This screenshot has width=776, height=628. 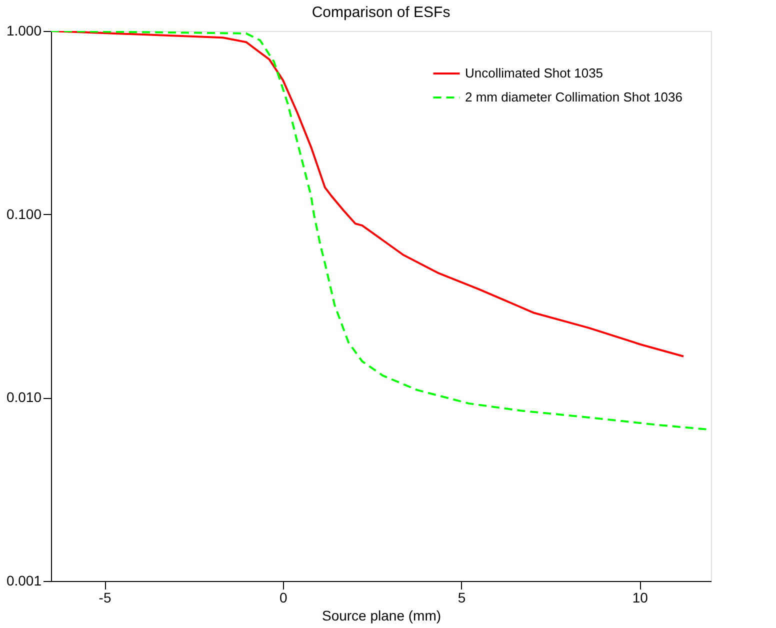 What do you see at coordinates (24, 30) in the screenshot?
I see `y-tick-label: 1.000` at bounding box center [24, 30].